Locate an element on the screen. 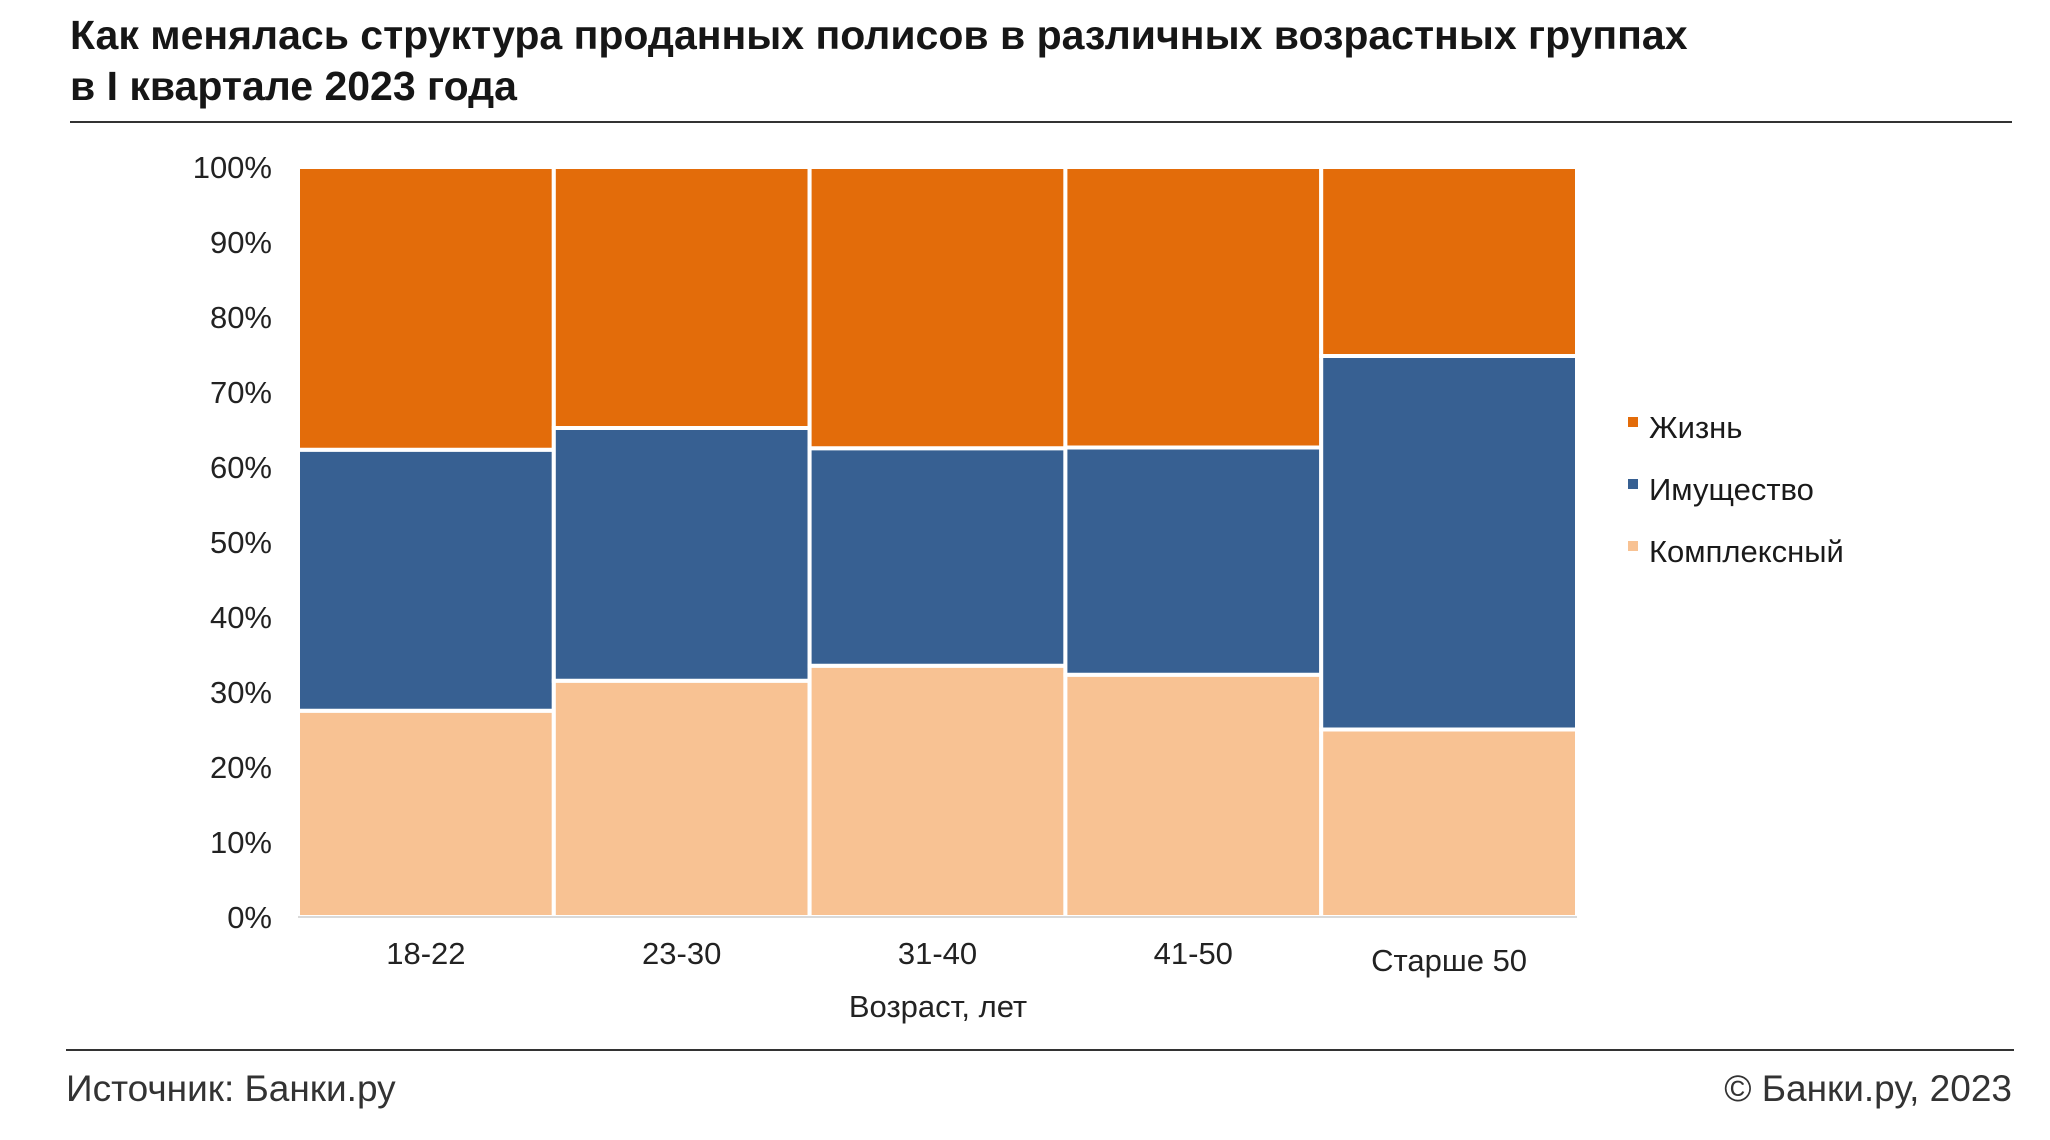 The width and height of the screenshot is (2050, 1140). copyright-note: © Банки.ру, 2023 is located at coordinates (1868, 1088).